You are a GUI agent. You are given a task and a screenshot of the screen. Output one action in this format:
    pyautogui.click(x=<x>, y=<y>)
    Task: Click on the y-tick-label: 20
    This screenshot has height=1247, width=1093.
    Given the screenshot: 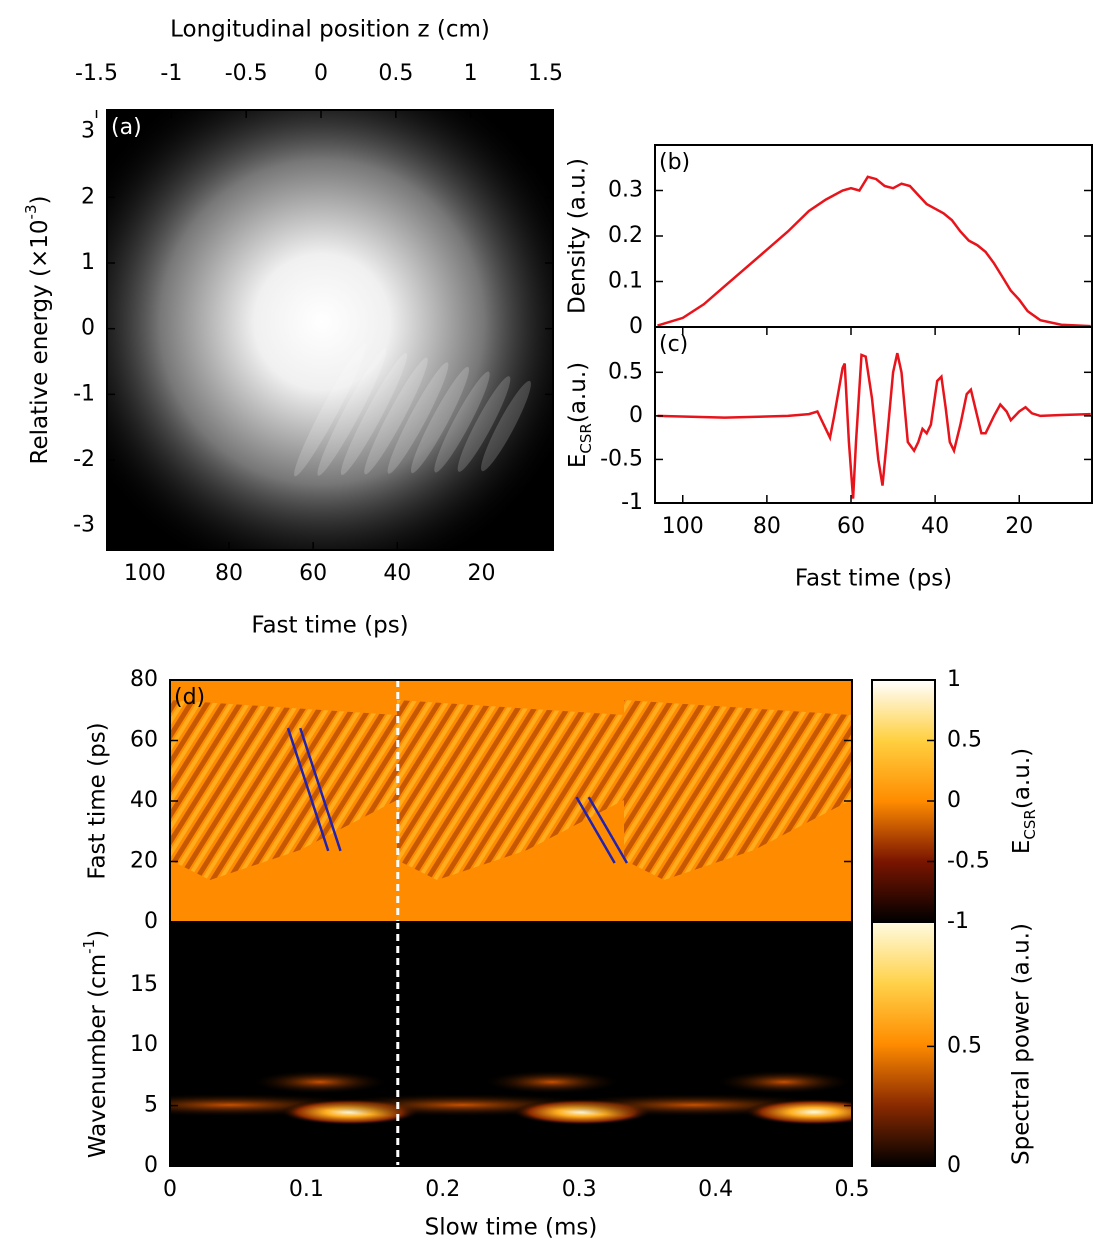 What is the action you would take?
    pyautogui.click(x=144, y=861)
    